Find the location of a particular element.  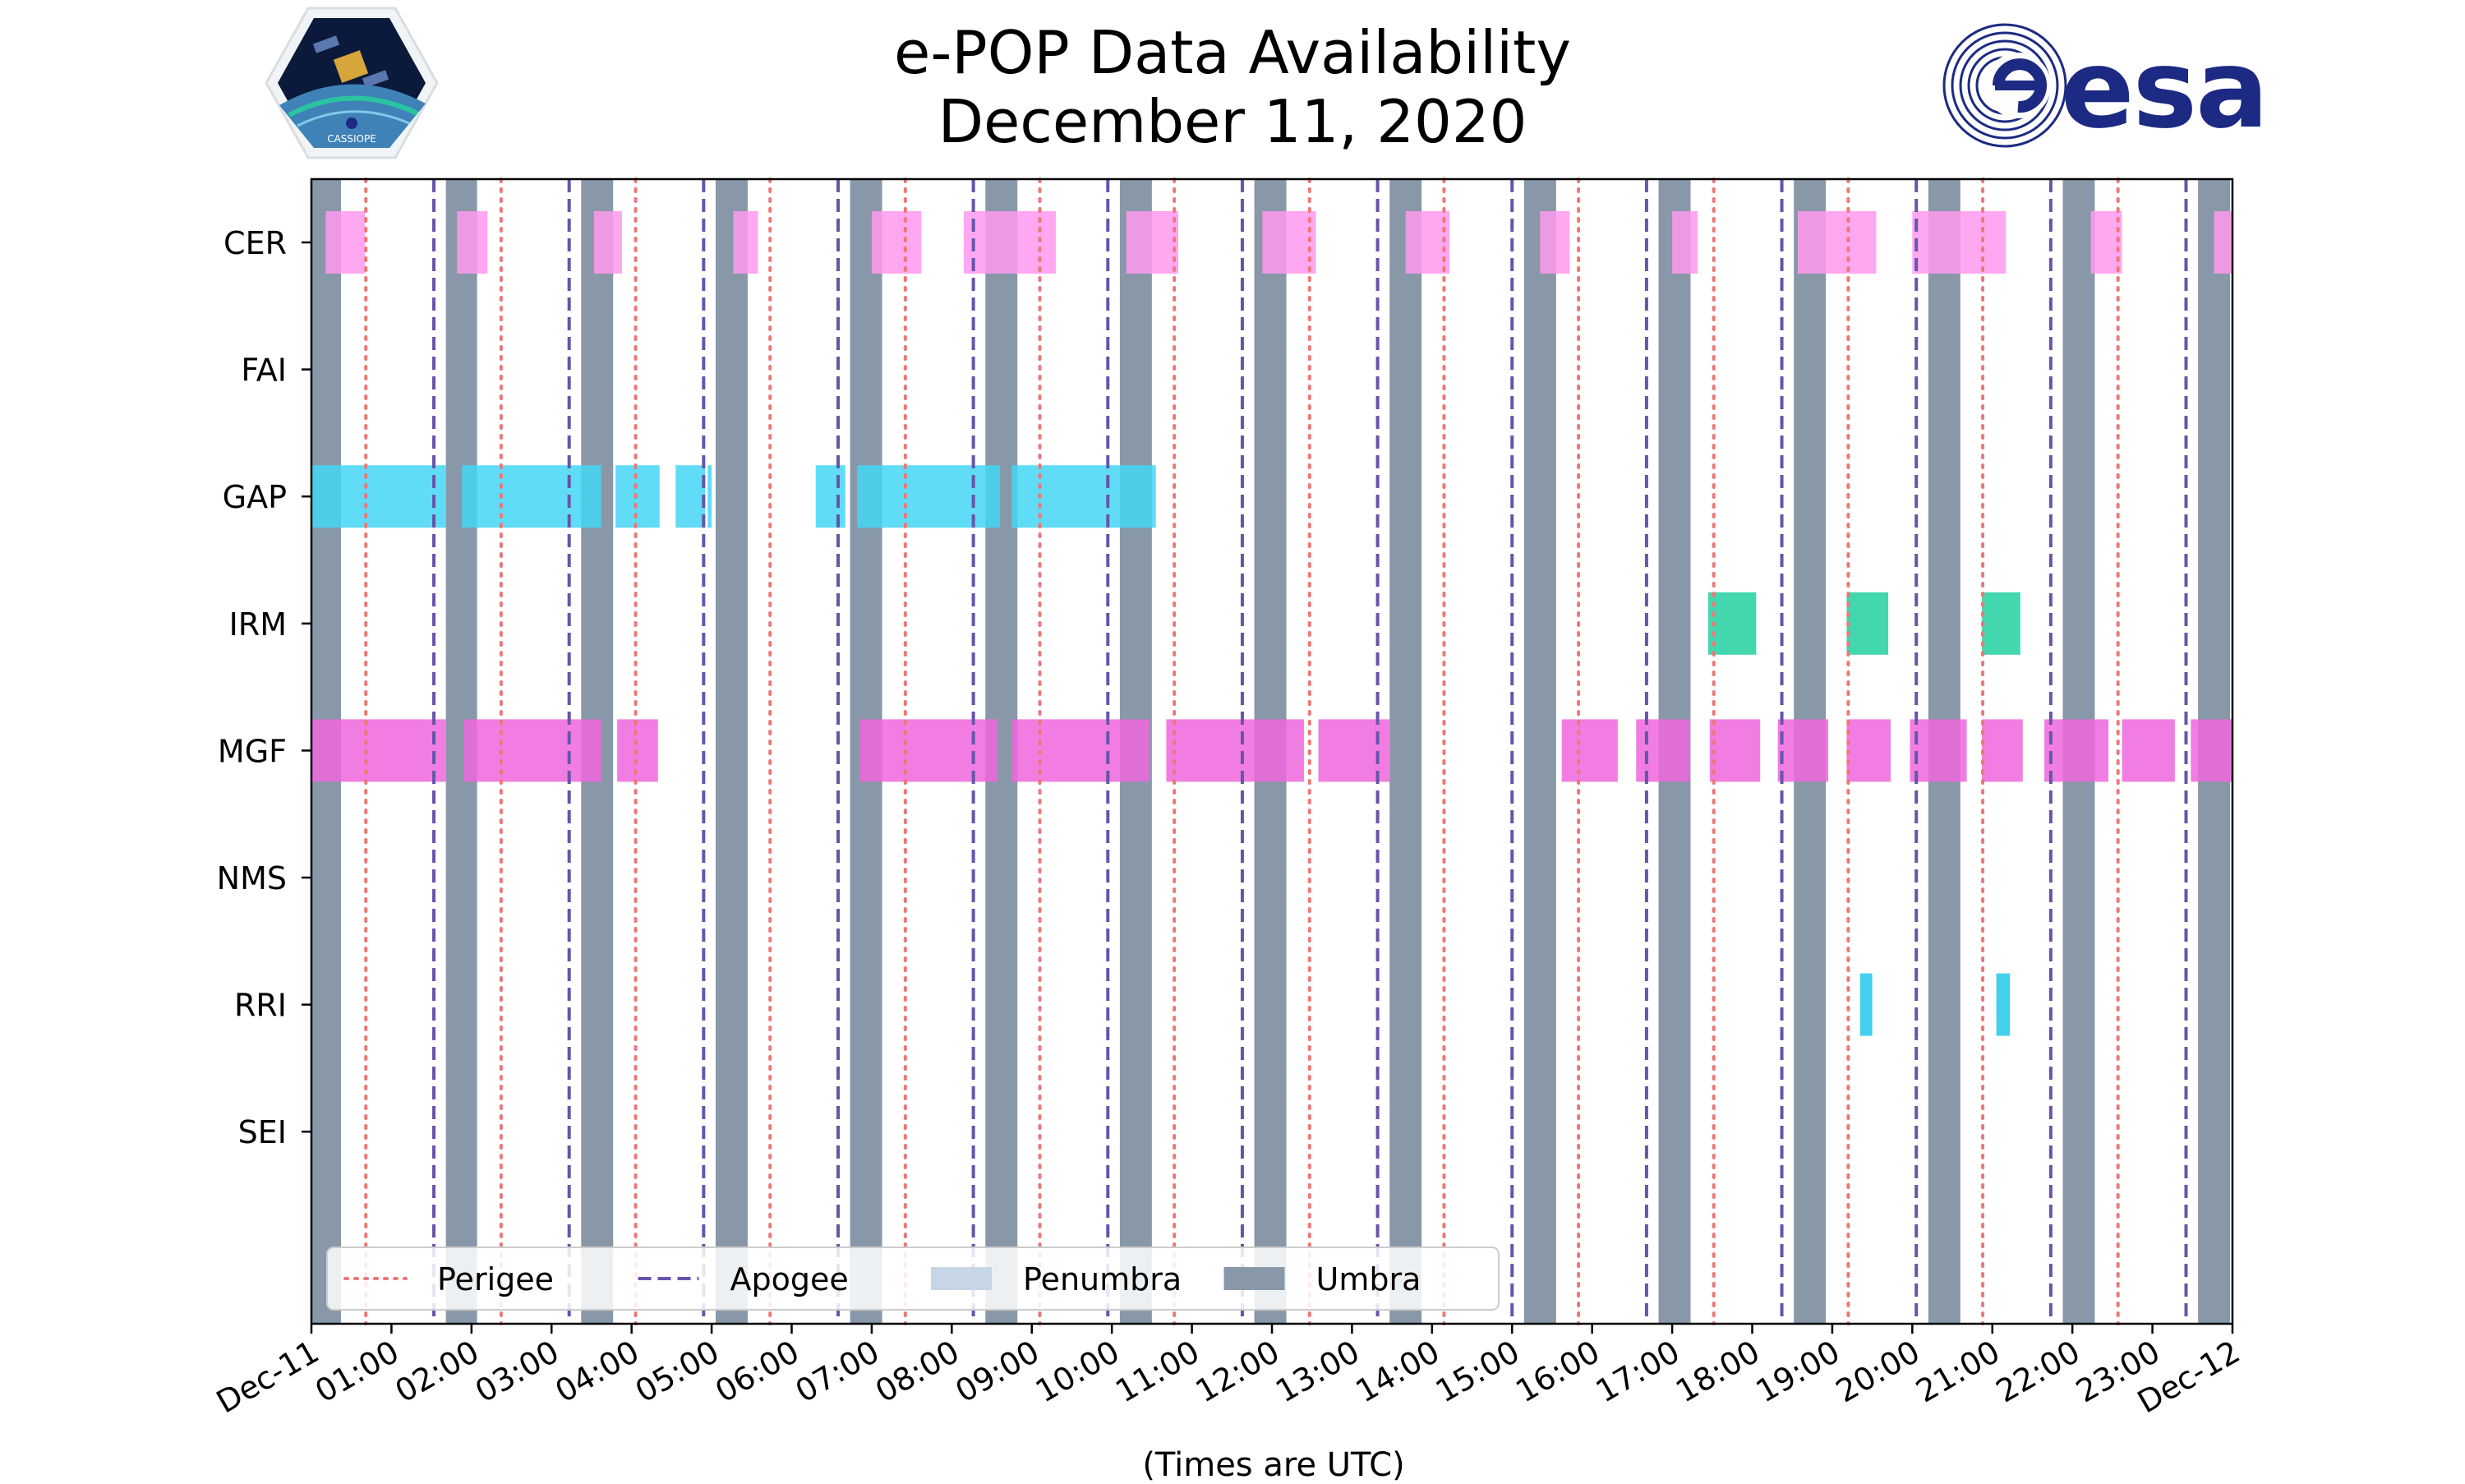

legend-penumbra-swatch is located at coordinates (962, 1279).